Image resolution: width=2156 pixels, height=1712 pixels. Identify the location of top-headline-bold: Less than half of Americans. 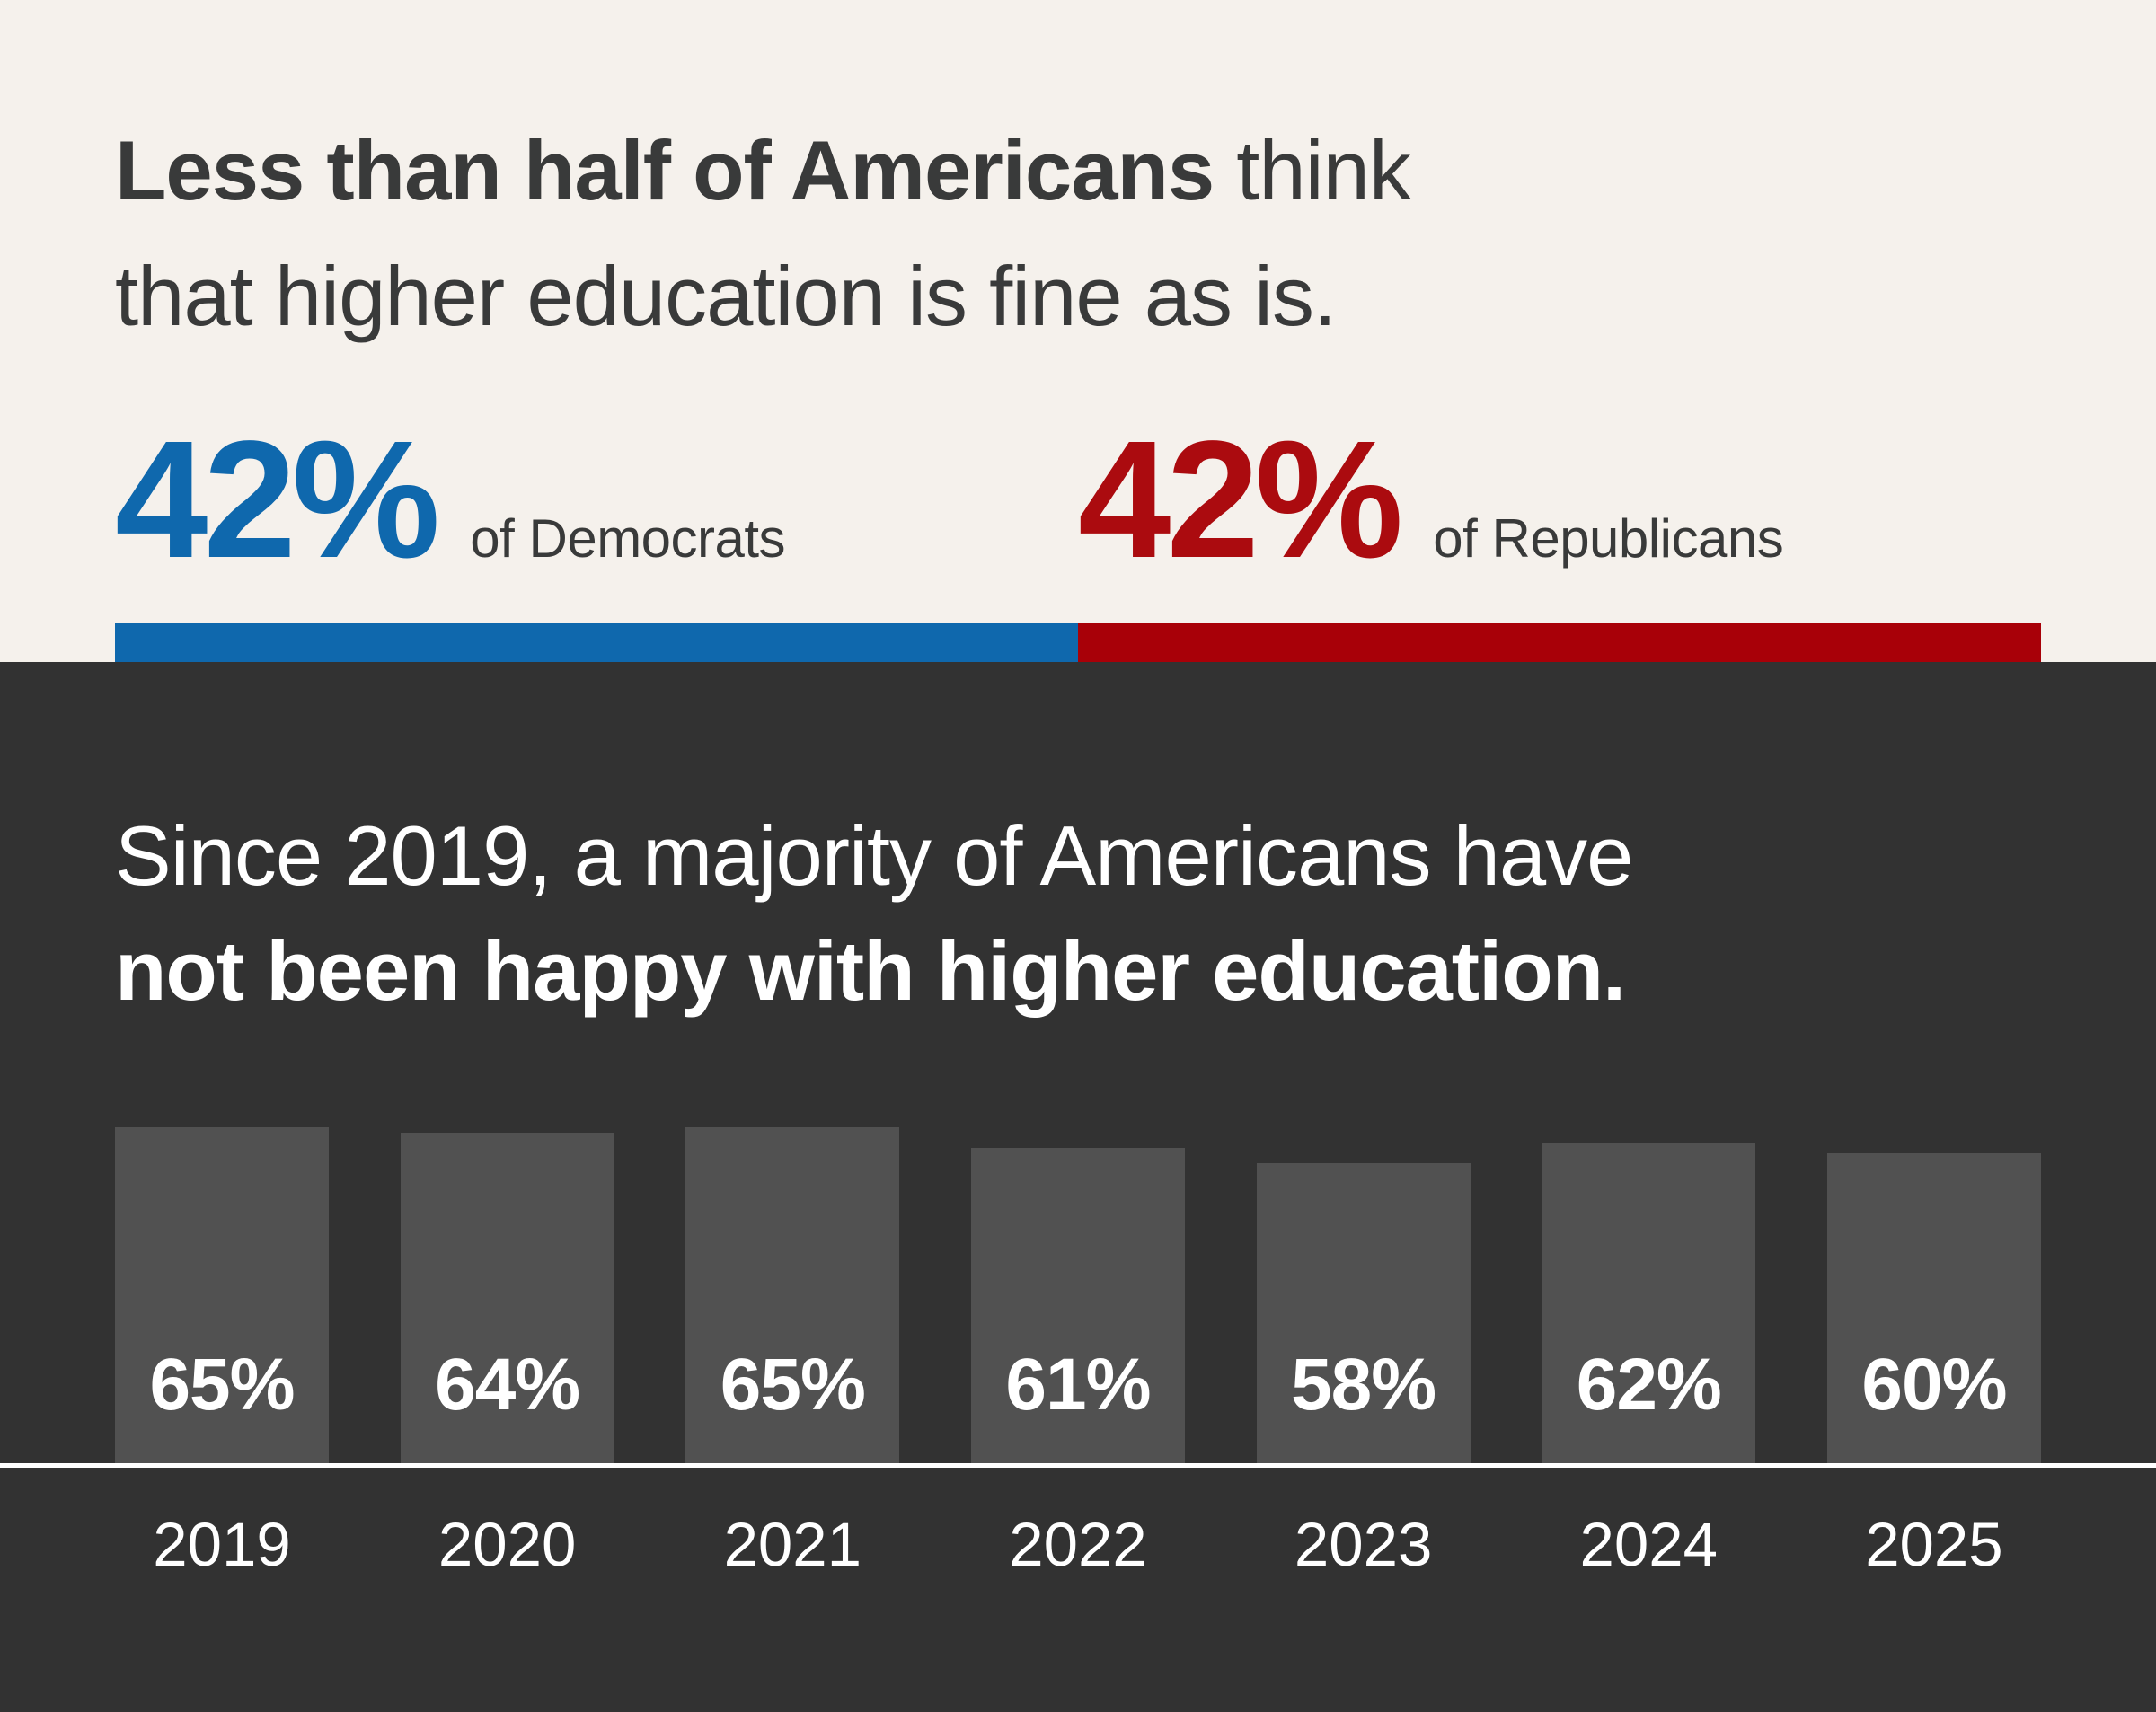
(665, 170).